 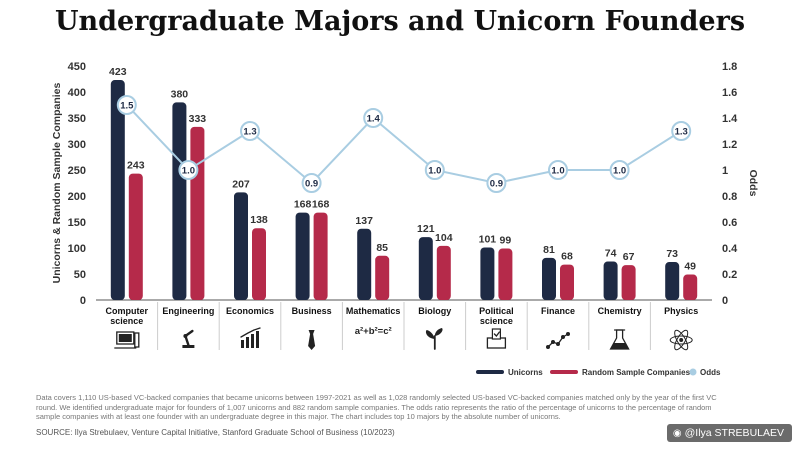 What do you see at coordinates (729, 433) in the screenshot?
I see `author-credit: ◉ @Ilya STREBULAEV` at bounding box center [729, 433].